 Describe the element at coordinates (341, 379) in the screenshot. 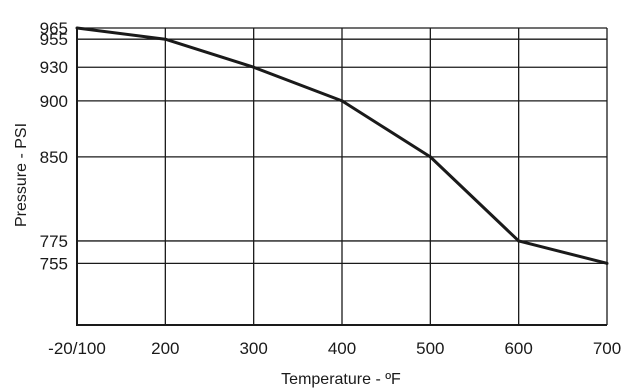

I see `x-axis-label: Temperature - ºF` at that location.